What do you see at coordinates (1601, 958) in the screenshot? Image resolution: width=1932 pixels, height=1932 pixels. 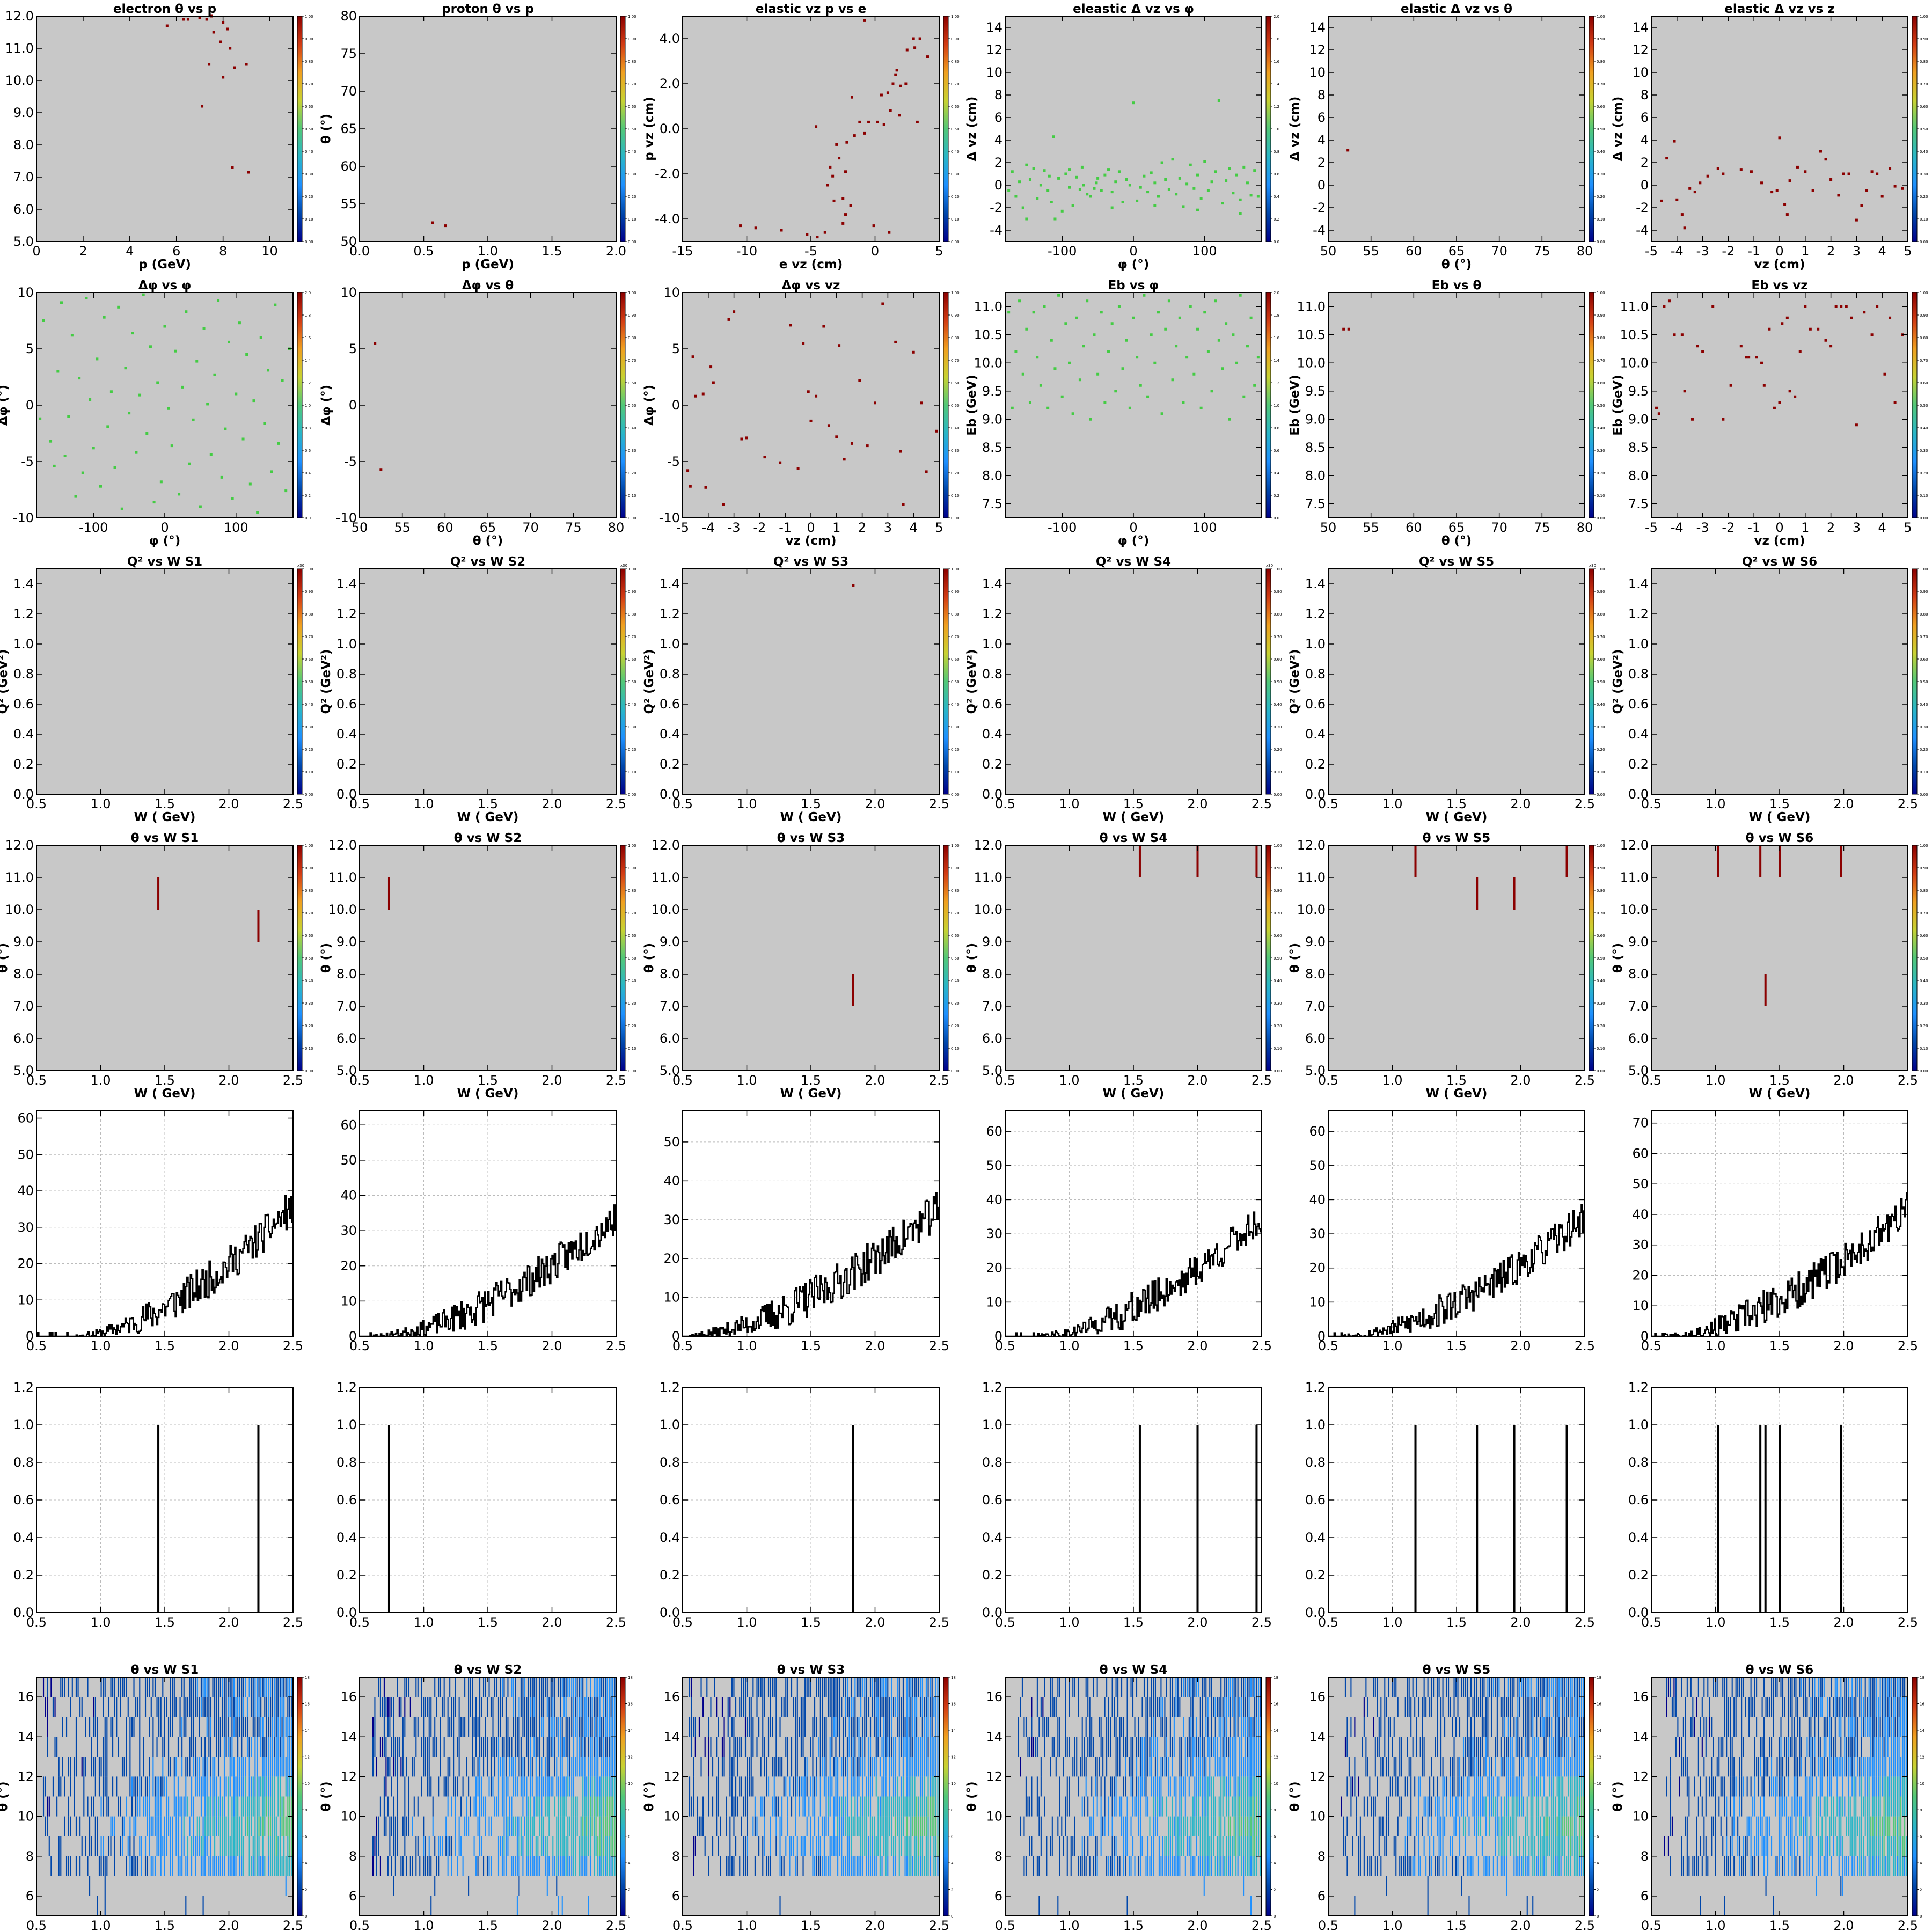 I see `colorbar-tick-label: 0.50` at bounding box center [1601, 958].